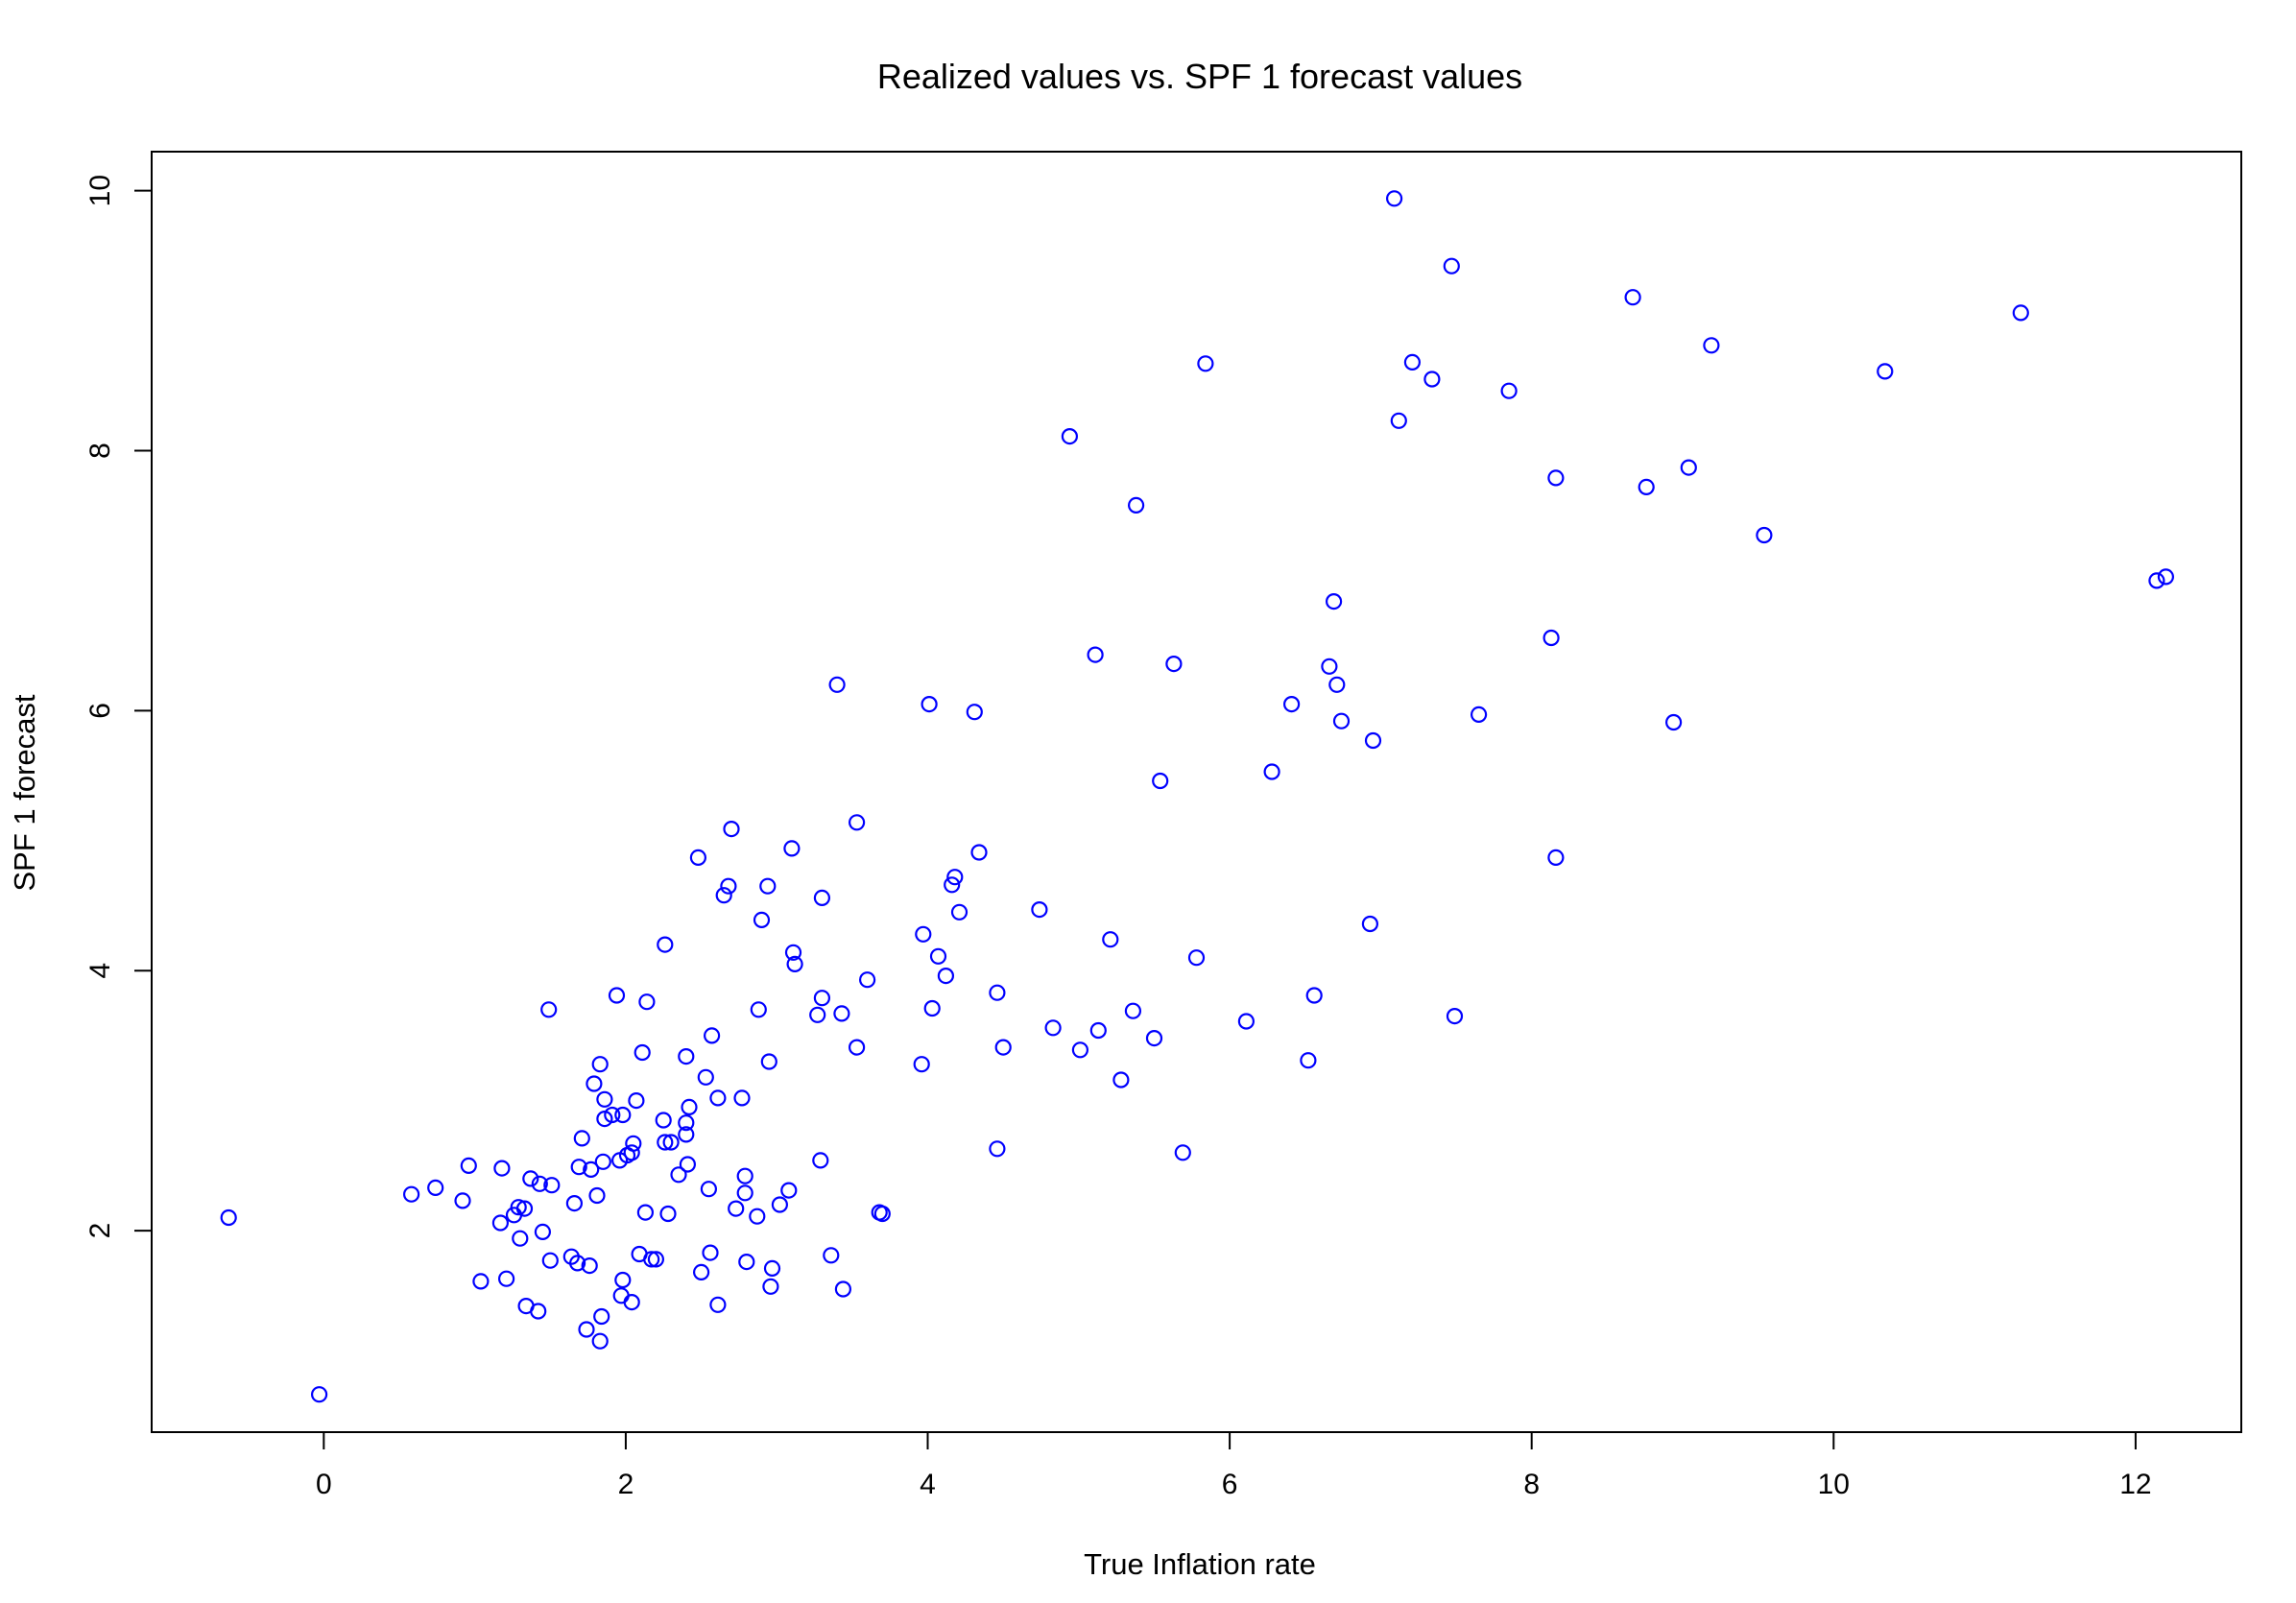  I want to click on y-tick-label: 4, so click(100, 971).